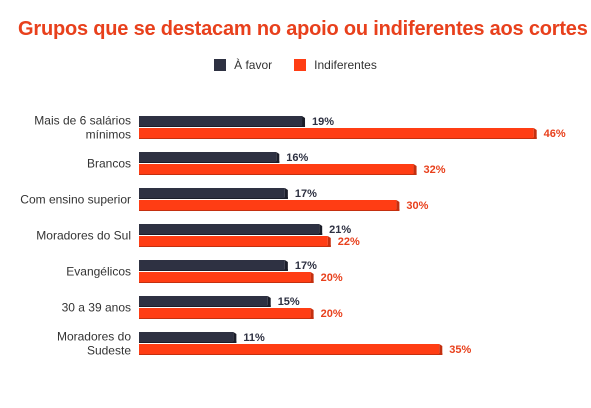 The height and width of the screenshot is (408, 591). Describe the element at coordinates (96, 308) in the screenshot. I see `category-label: 30 a 39 anos` at that location.